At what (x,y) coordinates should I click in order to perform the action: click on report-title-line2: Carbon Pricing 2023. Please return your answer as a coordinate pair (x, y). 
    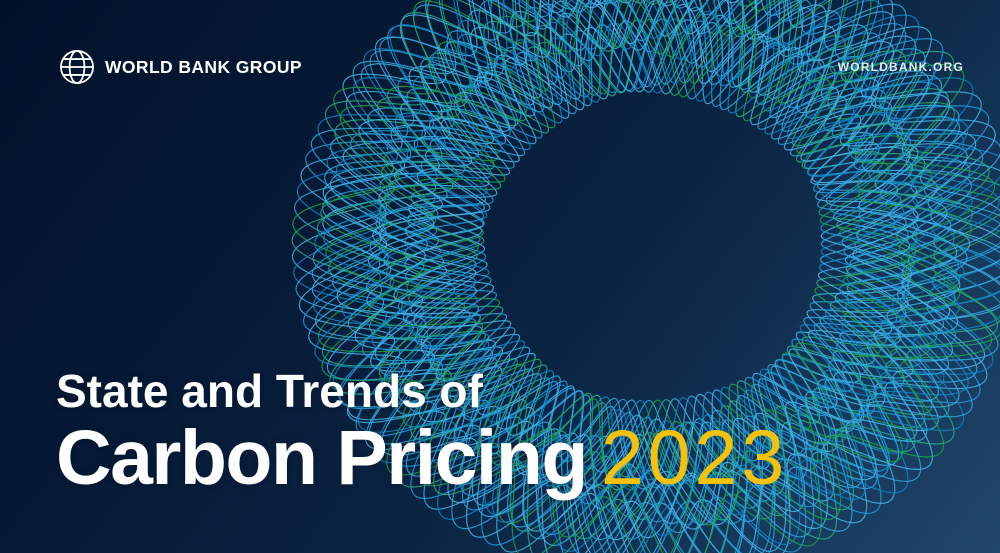
    Looking at the image, I should click on (422, 458).